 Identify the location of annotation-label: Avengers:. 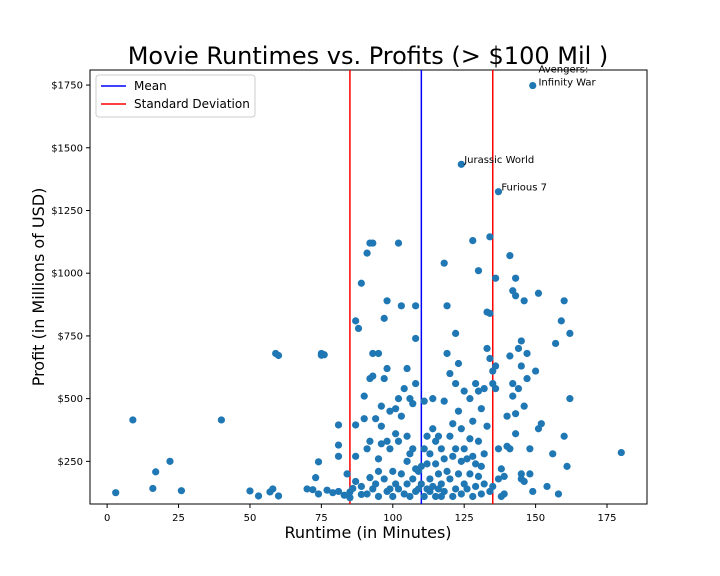
(563, 70).